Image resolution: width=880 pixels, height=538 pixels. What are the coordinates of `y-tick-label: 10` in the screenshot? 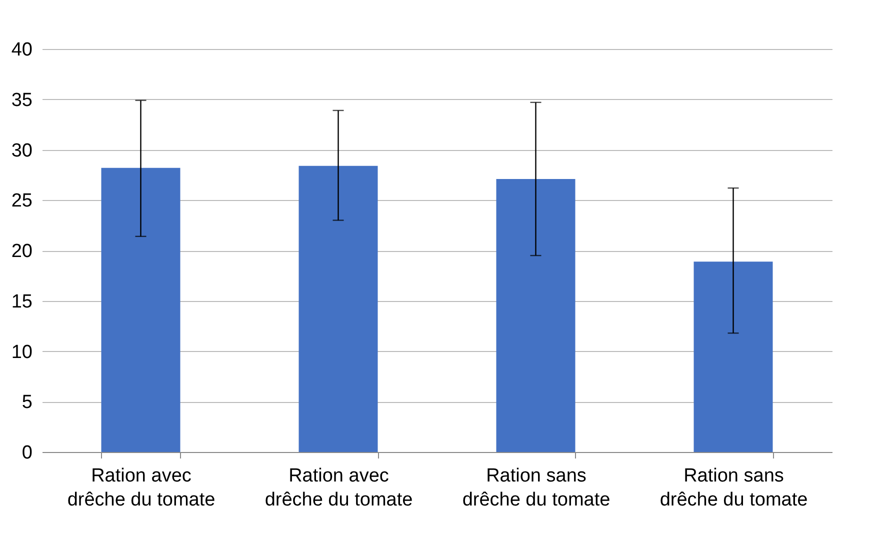 It's located at (21, 352).